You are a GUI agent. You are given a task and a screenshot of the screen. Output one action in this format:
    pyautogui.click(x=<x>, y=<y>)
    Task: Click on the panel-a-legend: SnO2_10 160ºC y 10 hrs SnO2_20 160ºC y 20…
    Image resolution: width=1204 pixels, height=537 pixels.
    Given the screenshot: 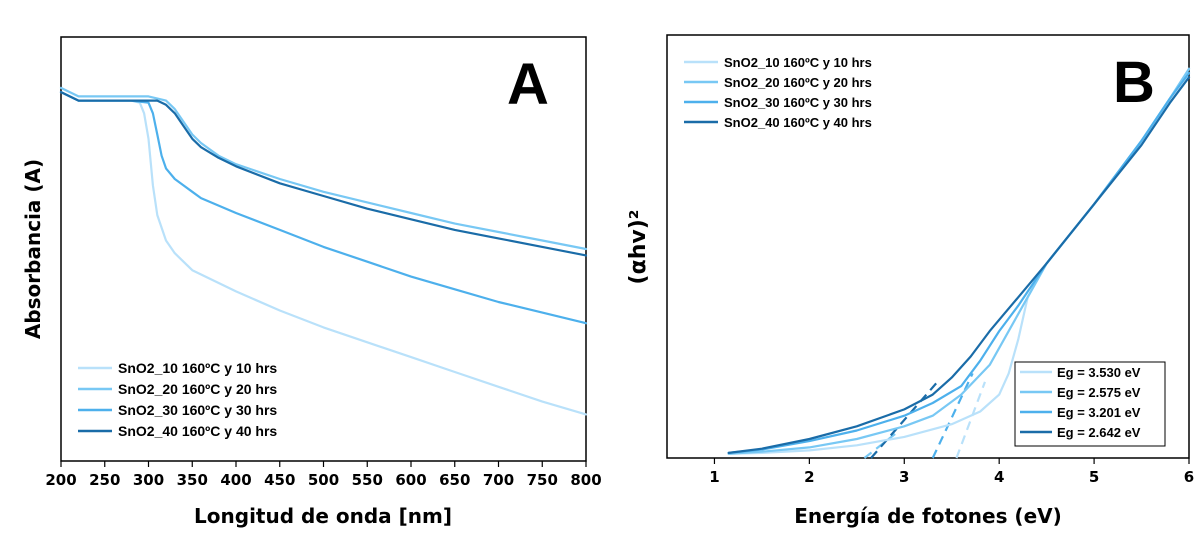 What is the action you would take?
    pyautogui.click(x=177, y=399)
    